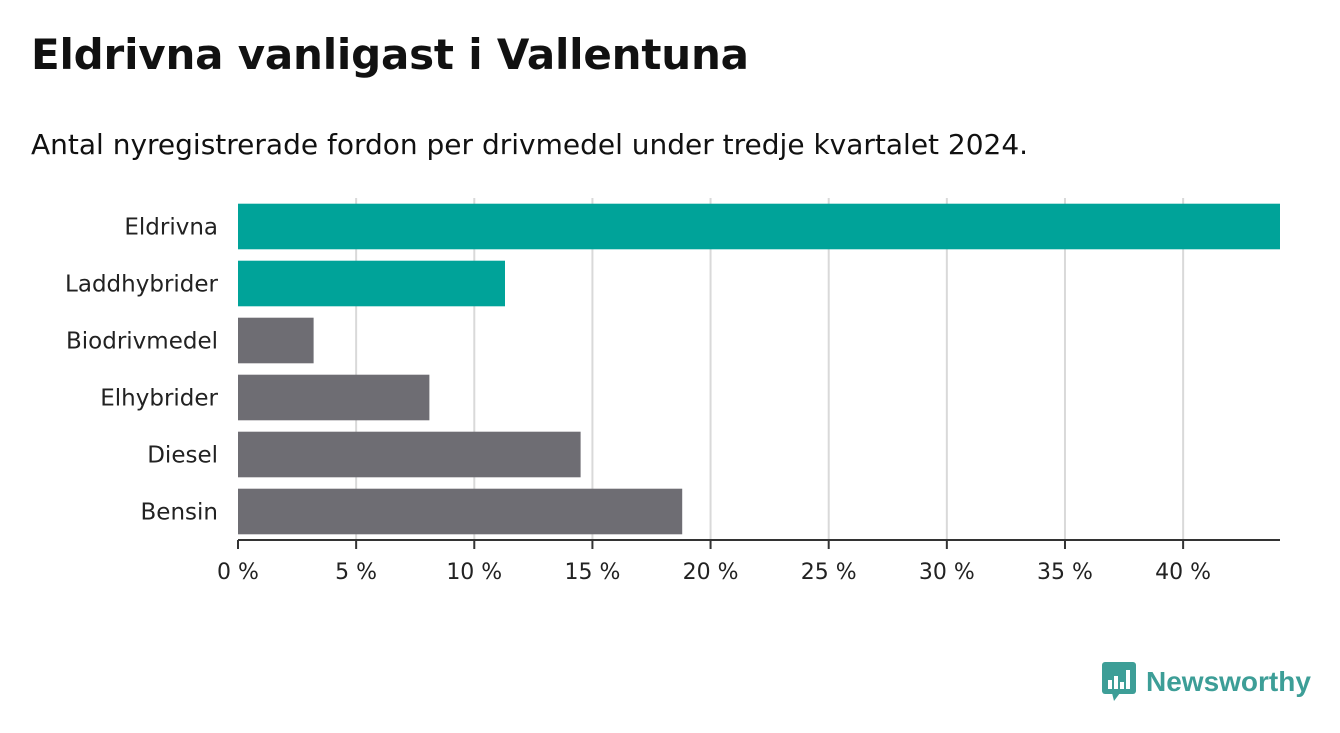  What do you see at coordinates (276, 340) in the screenshot?
I see `bar-biodrivmedel` at bounding box center [276, 340].